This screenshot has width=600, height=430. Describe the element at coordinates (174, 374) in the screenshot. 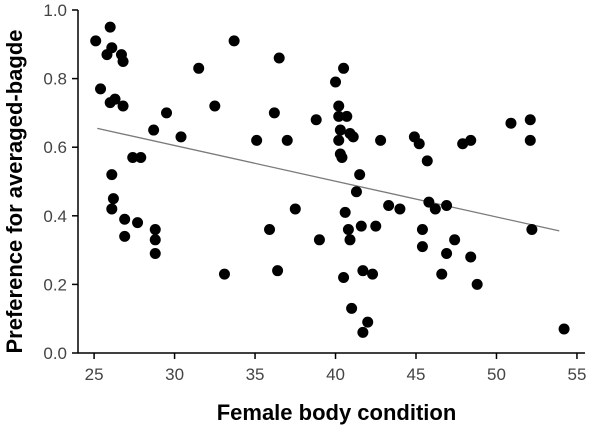

I see `x-tick-label: 30` at that location.